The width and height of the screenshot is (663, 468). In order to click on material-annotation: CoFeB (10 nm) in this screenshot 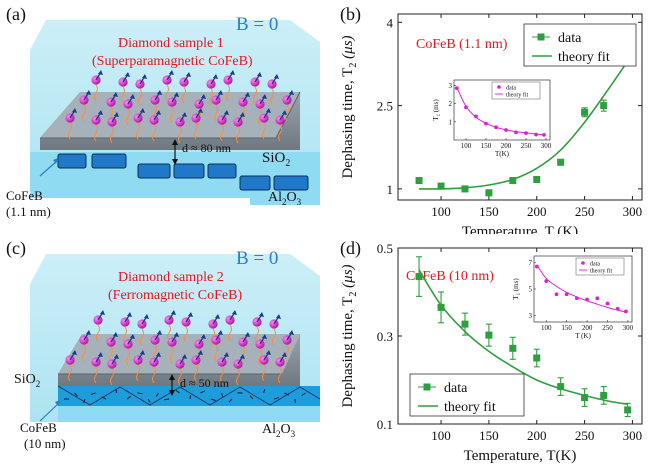, I will do `click(450, 276)`.